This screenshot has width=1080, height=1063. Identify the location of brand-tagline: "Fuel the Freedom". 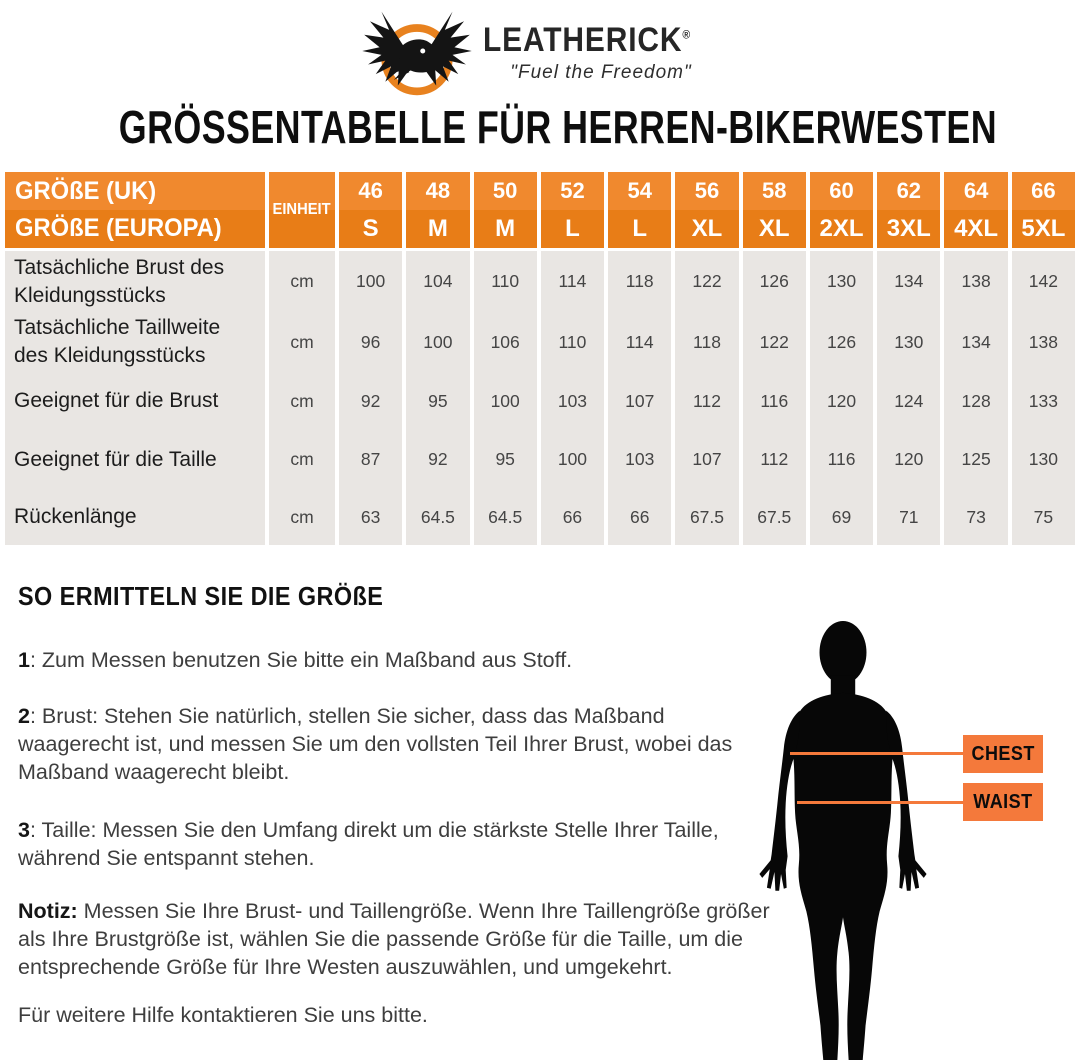
(601, 72).